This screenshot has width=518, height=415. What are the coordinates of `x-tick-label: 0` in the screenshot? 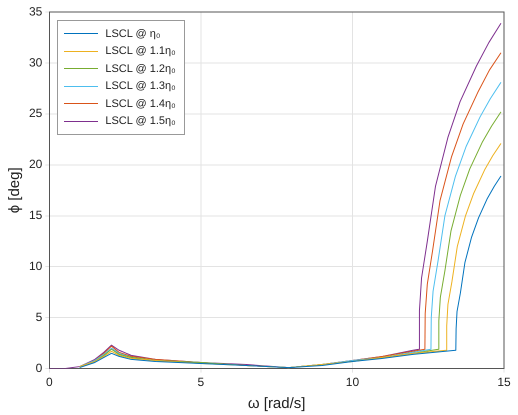 It's located at (50, 382).